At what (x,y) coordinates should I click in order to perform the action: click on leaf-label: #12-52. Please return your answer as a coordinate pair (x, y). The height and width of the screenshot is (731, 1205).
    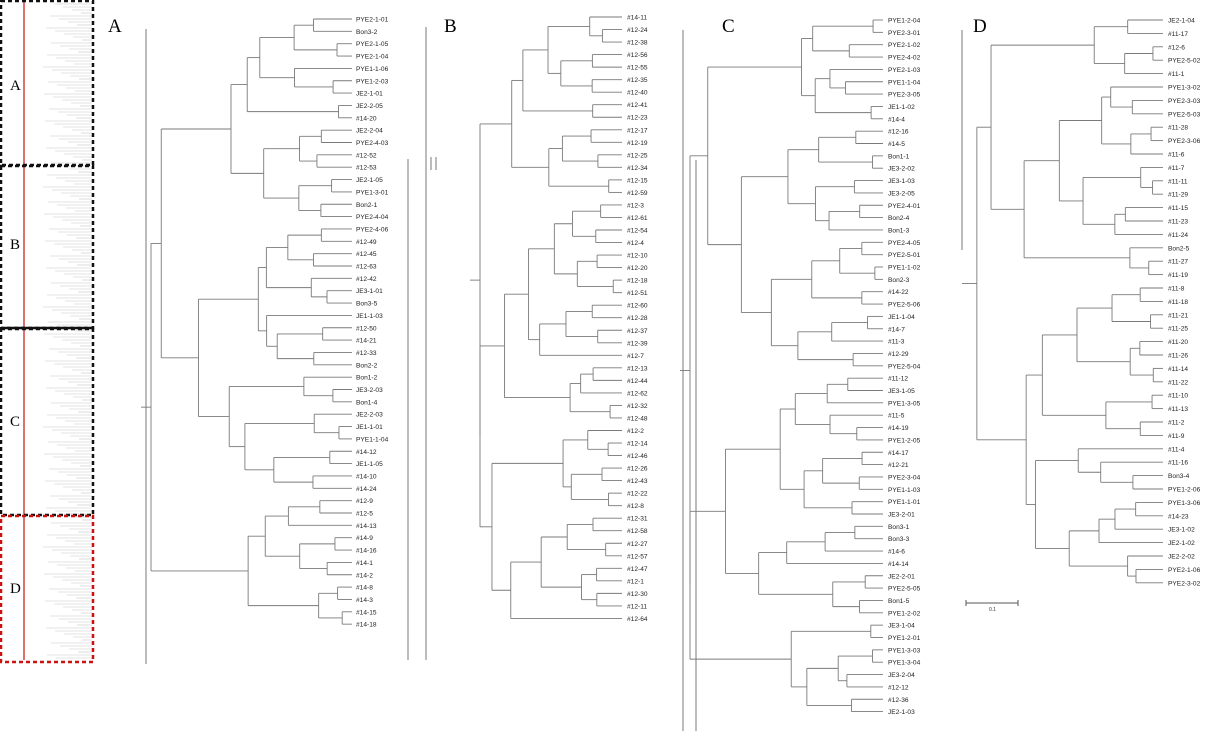
    Looking at the image, I should click on (366, 155).